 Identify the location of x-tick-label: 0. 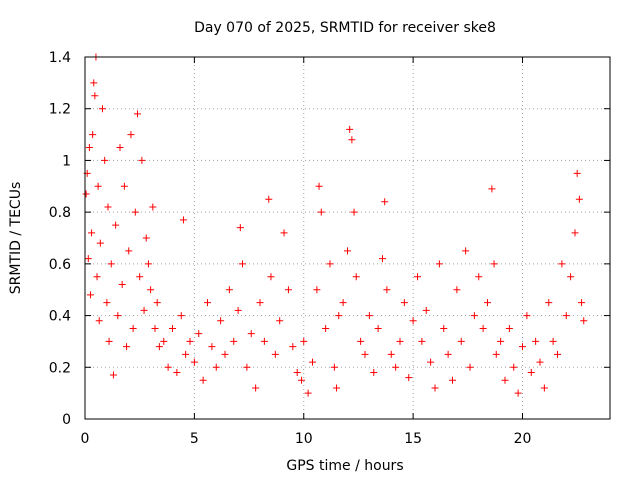
(85, 439).